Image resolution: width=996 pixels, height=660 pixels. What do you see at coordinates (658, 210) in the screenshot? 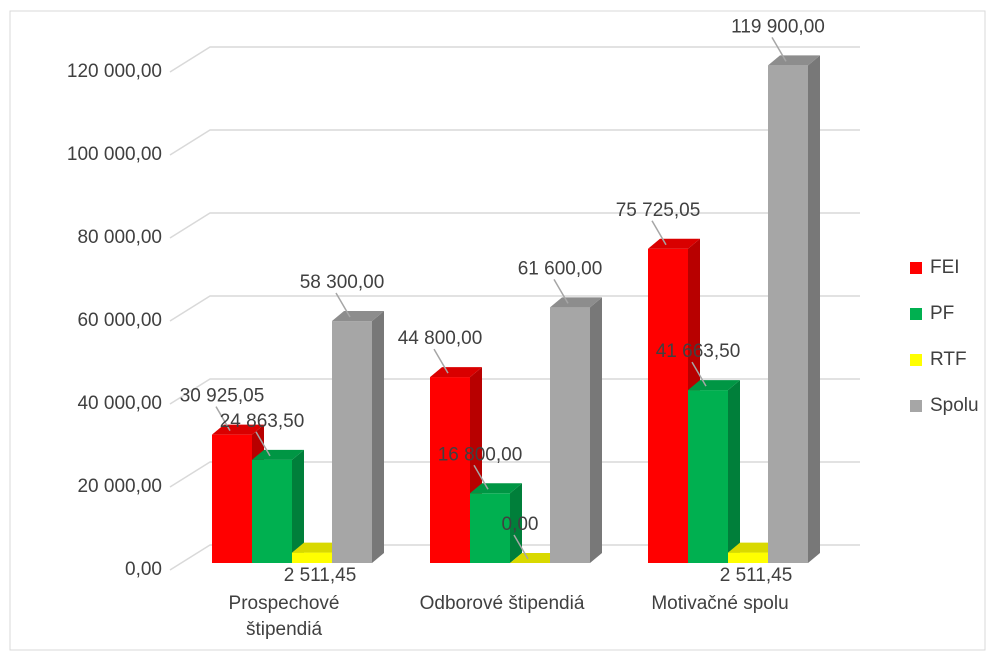
I see `data-label: 75 725,05` at bounding box center [658, 210].